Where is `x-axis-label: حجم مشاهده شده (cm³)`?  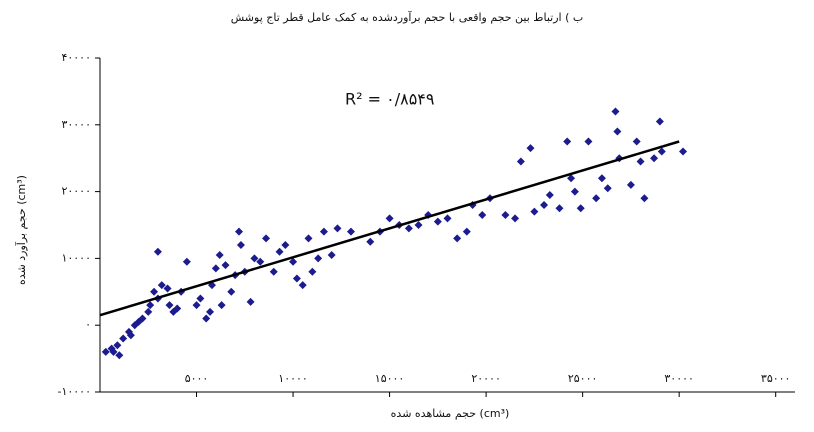
x-axis-label: حجم مشاهده شده (cm³) is located at coordinates (450, 413).